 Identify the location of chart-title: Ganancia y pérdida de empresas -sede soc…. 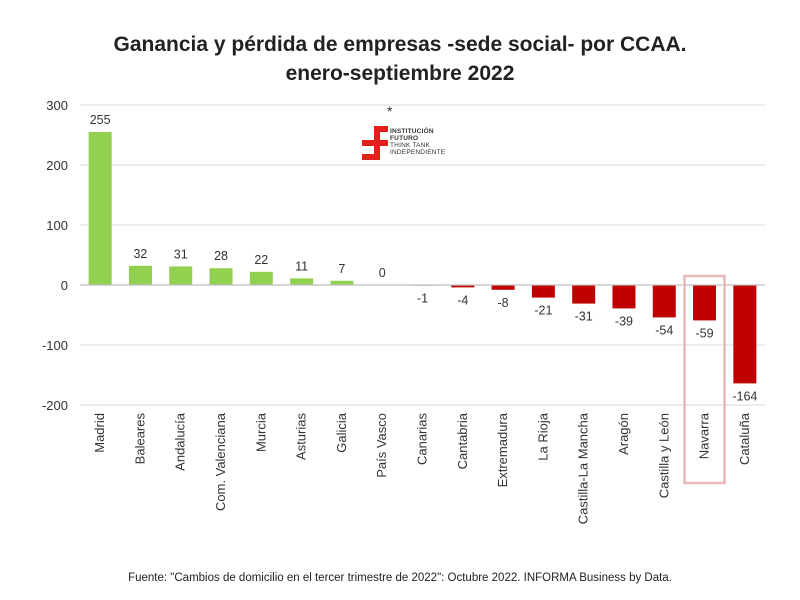
(400, 59).